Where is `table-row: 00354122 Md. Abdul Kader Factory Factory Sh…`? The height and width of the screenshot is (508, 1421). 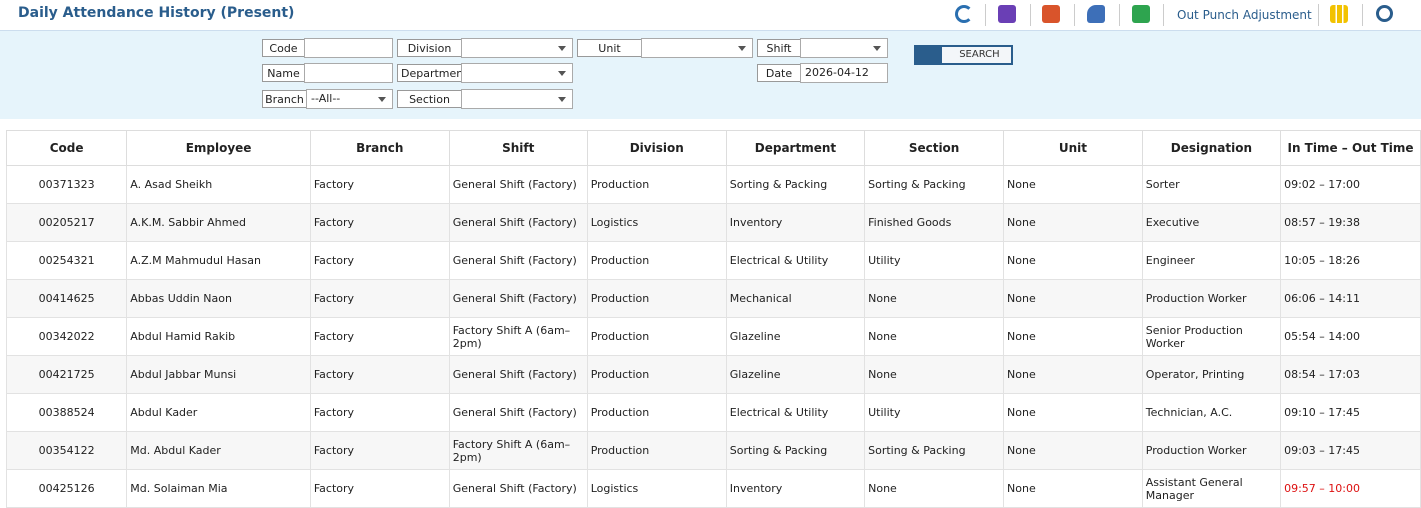
table-row: 00354122 Md. Abdul Kader Factory Factory Sh… is located at coordinates (713, 450).